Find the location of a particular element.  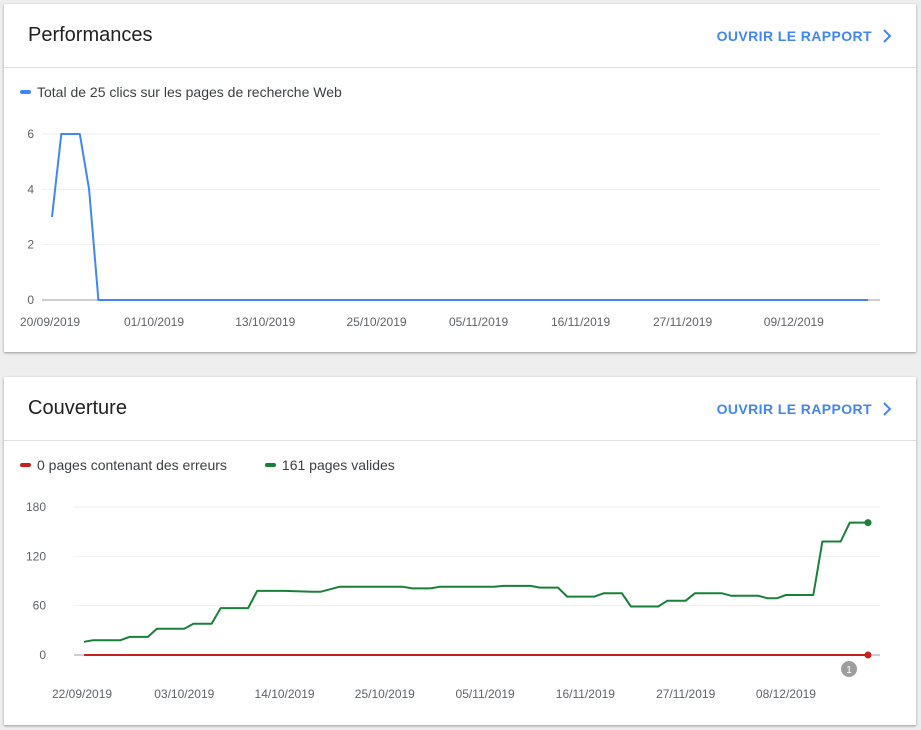

annotation-badge-circle is located at coordinates (849, 669).